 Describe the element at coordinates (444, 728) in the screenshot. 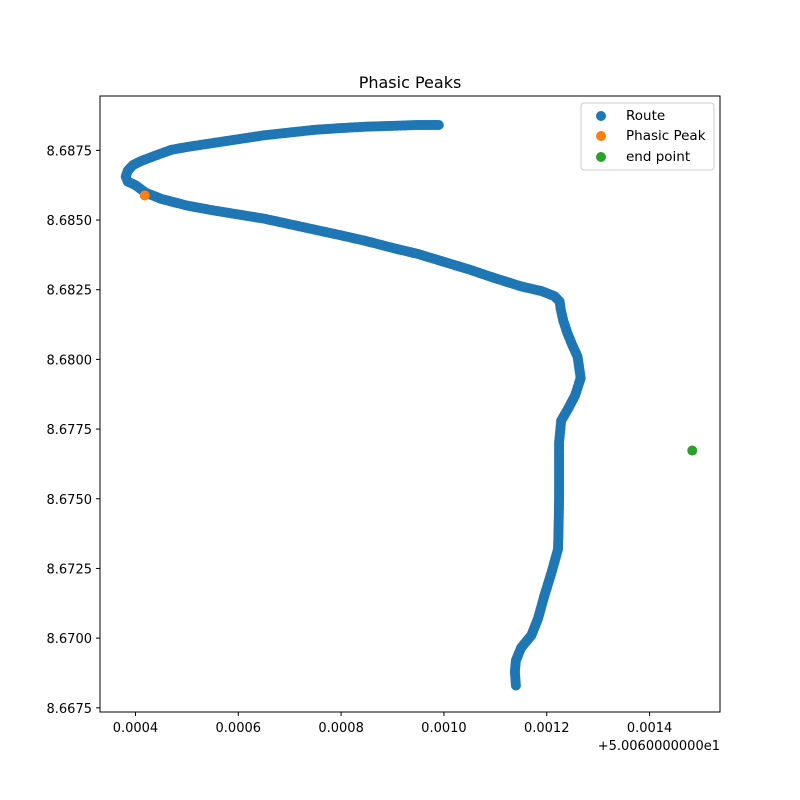

I see `x-tick-label: 0.0010` at that location.